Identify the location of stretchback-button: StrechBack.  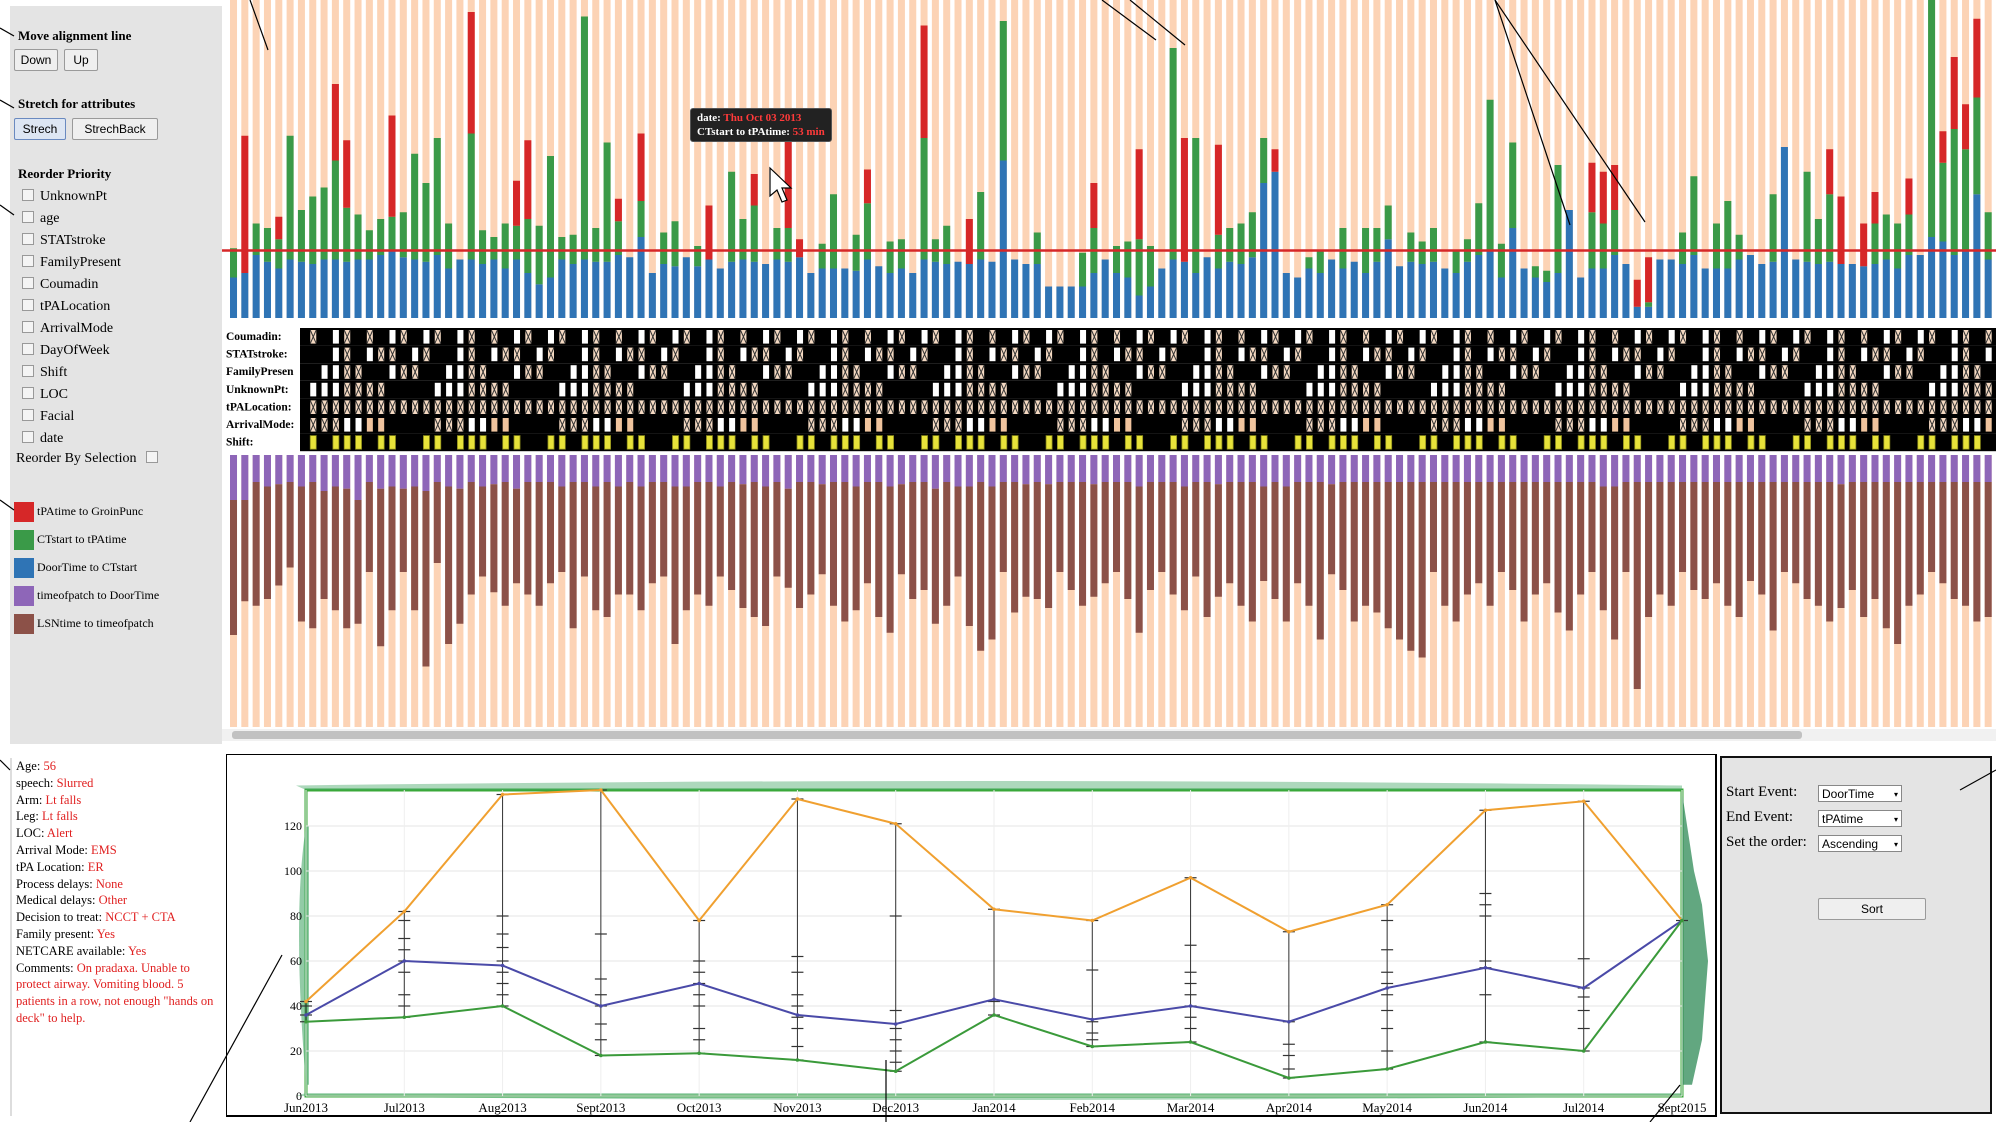
(115, 129).